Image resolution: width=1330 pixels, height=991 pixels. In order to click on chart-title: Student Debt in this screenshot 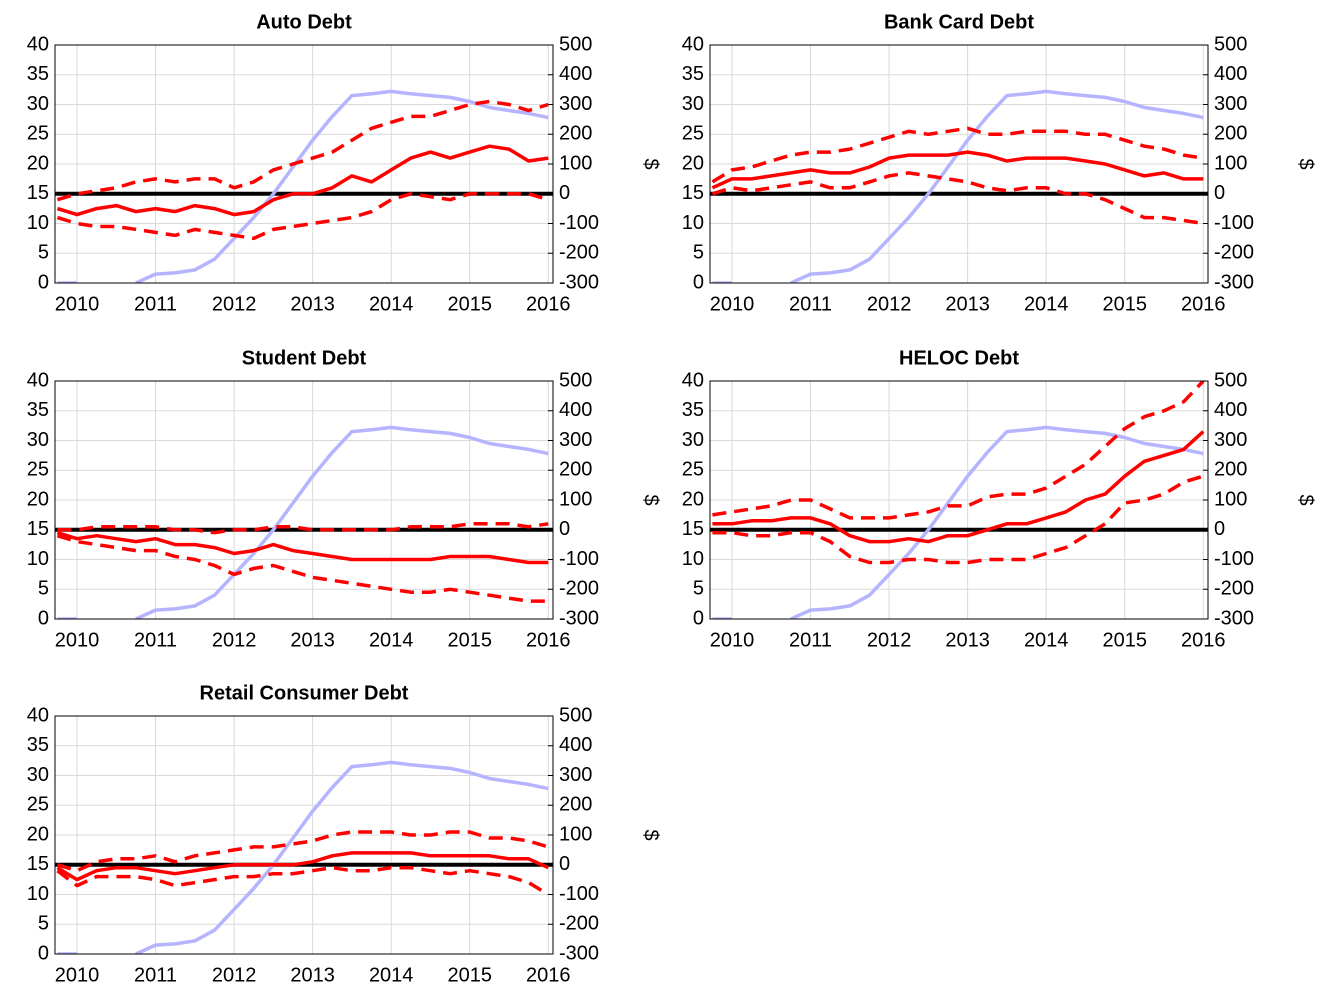, I will do `click(304, 358)`.